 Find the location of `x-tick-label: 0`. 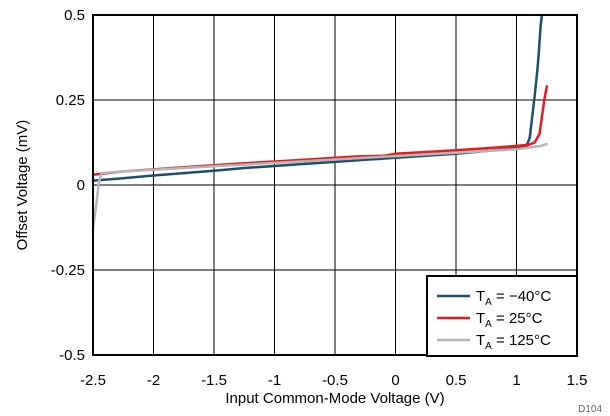

x-tick-label: 0 is located at coordinates (395, 380).